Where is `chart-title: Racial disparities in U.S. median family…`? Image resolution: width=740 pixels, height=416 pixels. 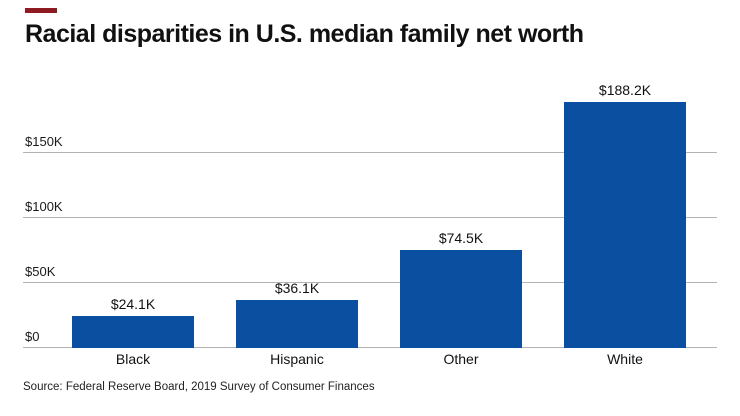
chart-title: Racial disparities in U.S. median family… is located at coordinates (304, 34).